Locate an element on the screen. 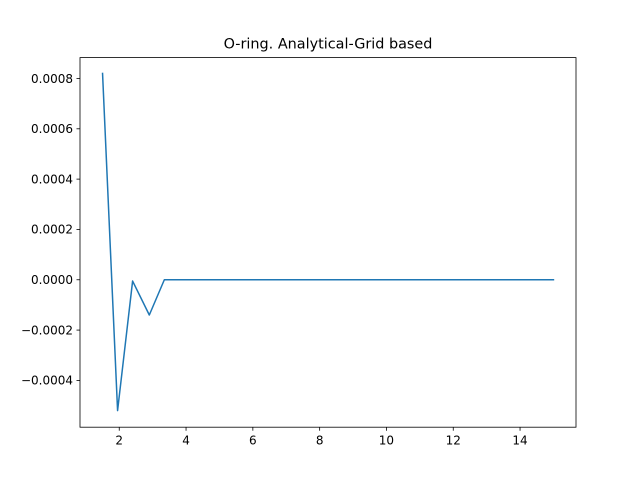 Image resolution: width=640 pixels, height=480 pixels. y-tick-label: −0.0002 is located at coordinates (47, 330).